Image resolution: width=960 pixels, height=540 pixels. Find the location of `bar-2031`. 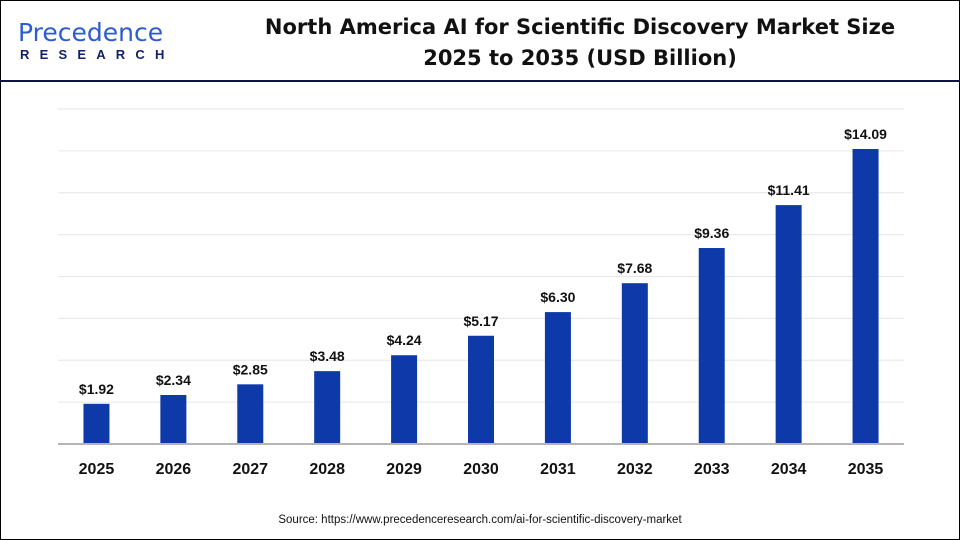

bar-2031 is located at coordinates (557, 378).